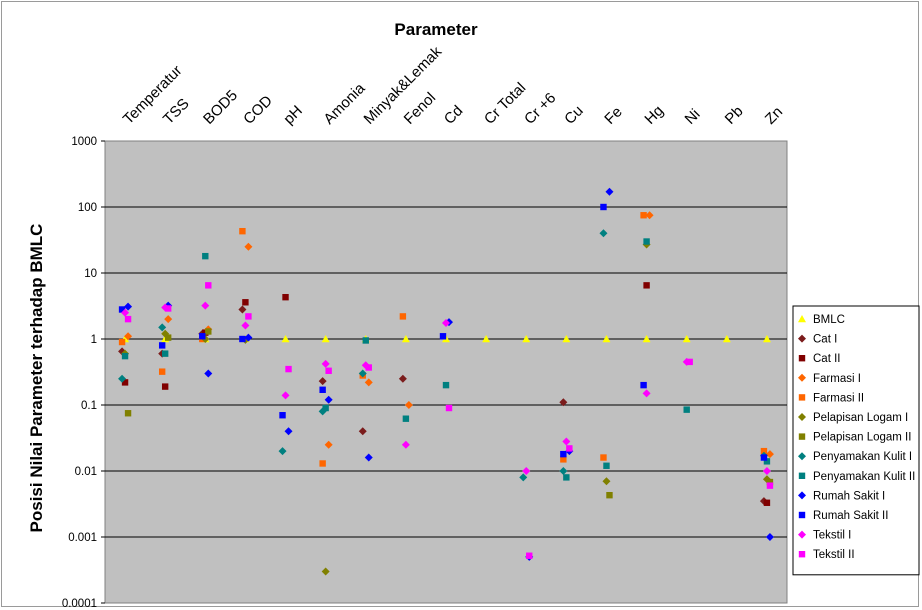  I want to click on chart-title: Parameter, so click(436, 29).